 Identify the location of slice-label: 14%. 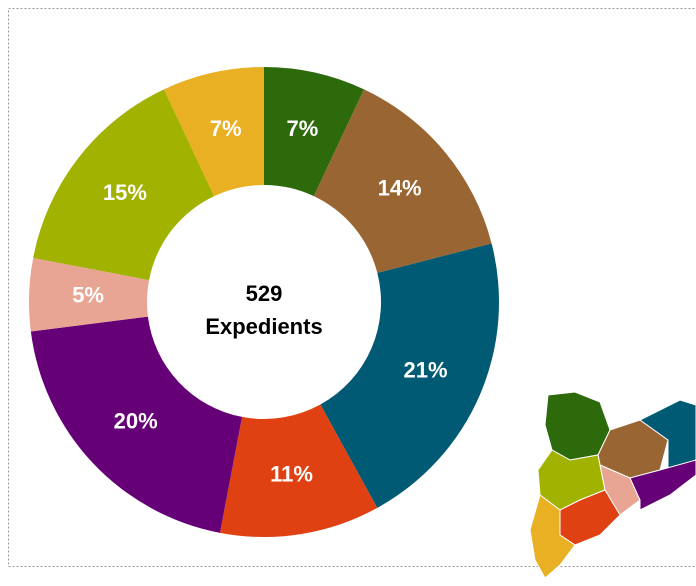
(400, 188).